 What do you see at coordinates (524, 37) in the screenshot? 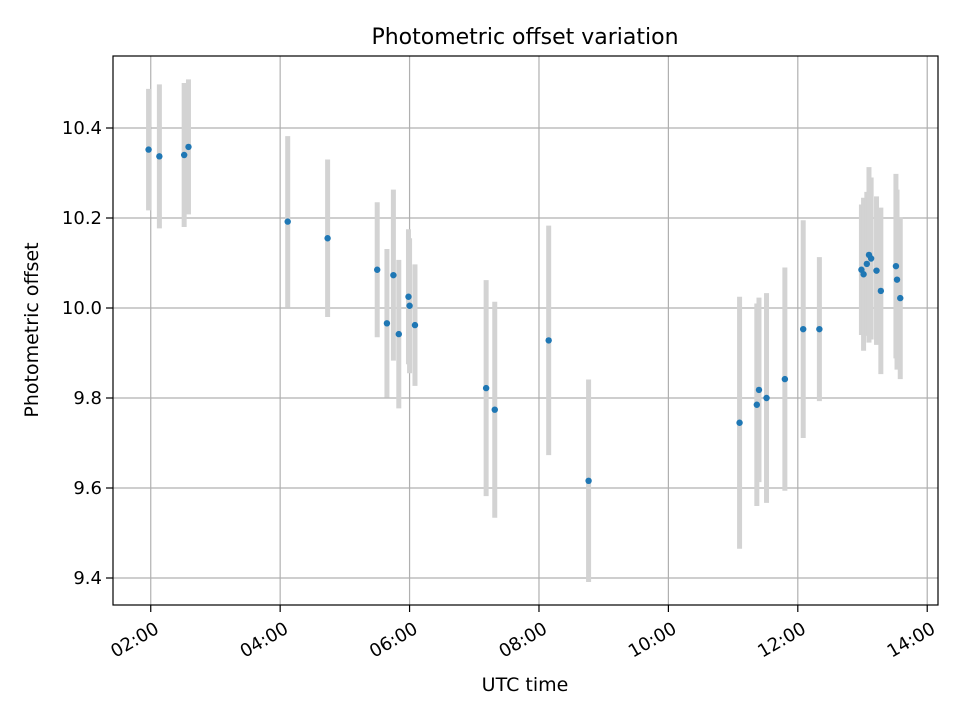
I see `chart-title: Photometric offset variation` at bounding box center [524, 37].